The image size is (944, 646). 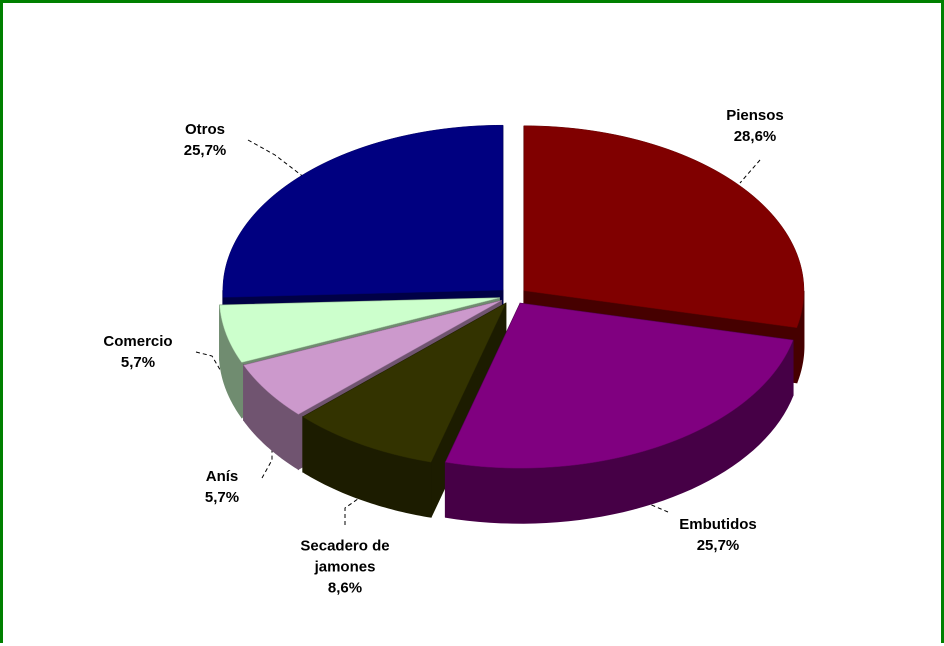 I want to click on category-label: Comercio, so click(x=138, y=341).